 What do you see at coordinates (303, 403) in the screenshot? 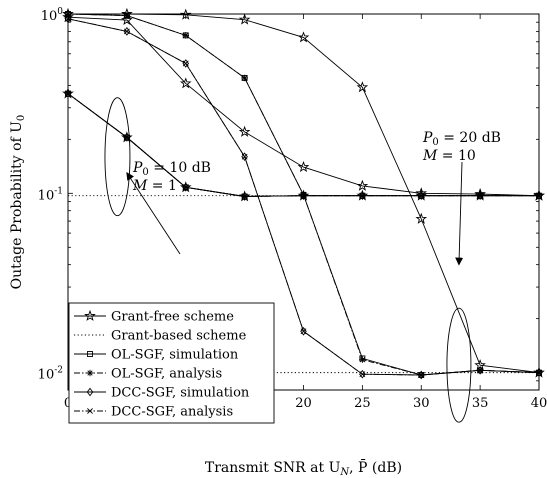
I see `x-tick-label-4: 20` at bounding box center [303, 403].